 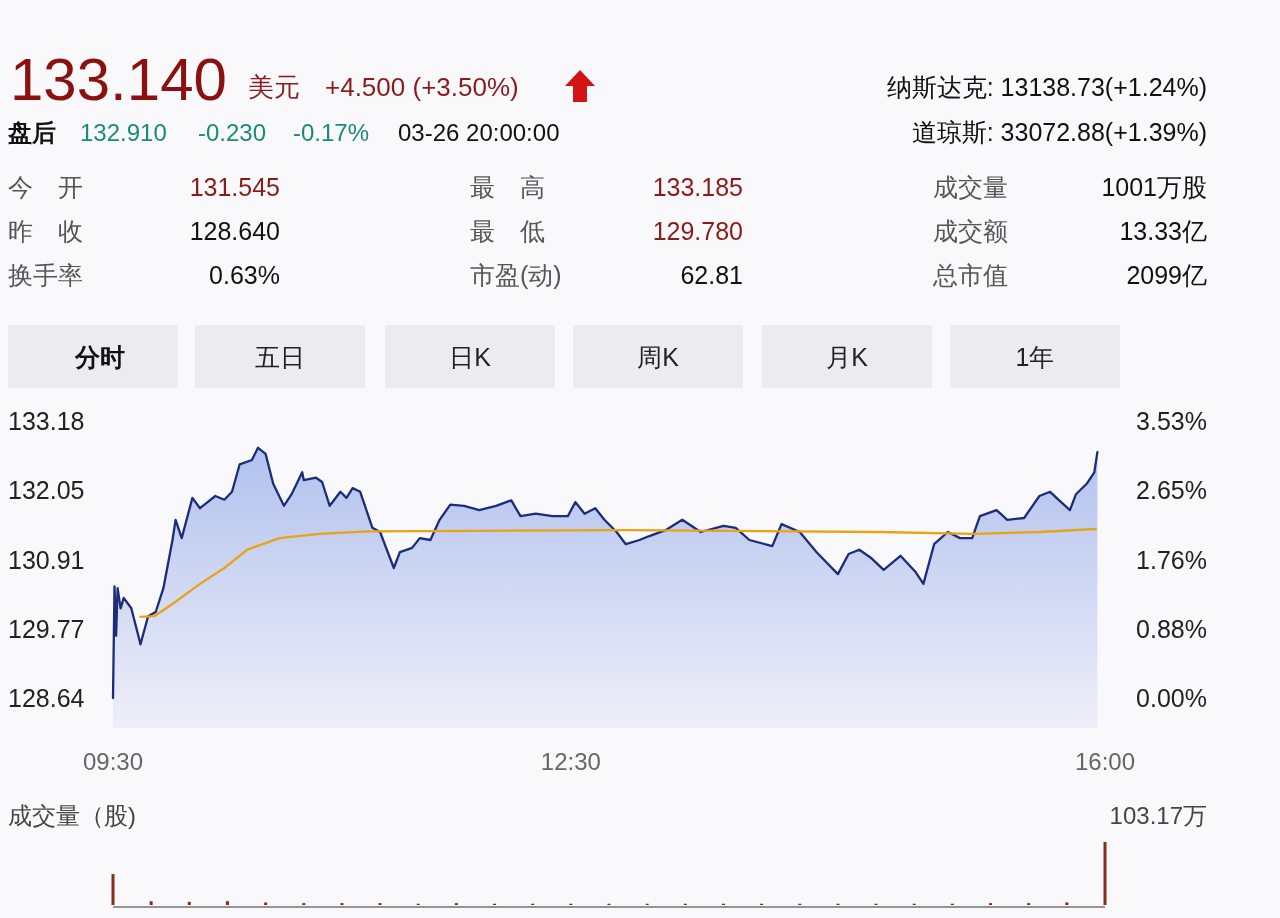 I want to click on text: 128.640, so click(x=234, y=231).